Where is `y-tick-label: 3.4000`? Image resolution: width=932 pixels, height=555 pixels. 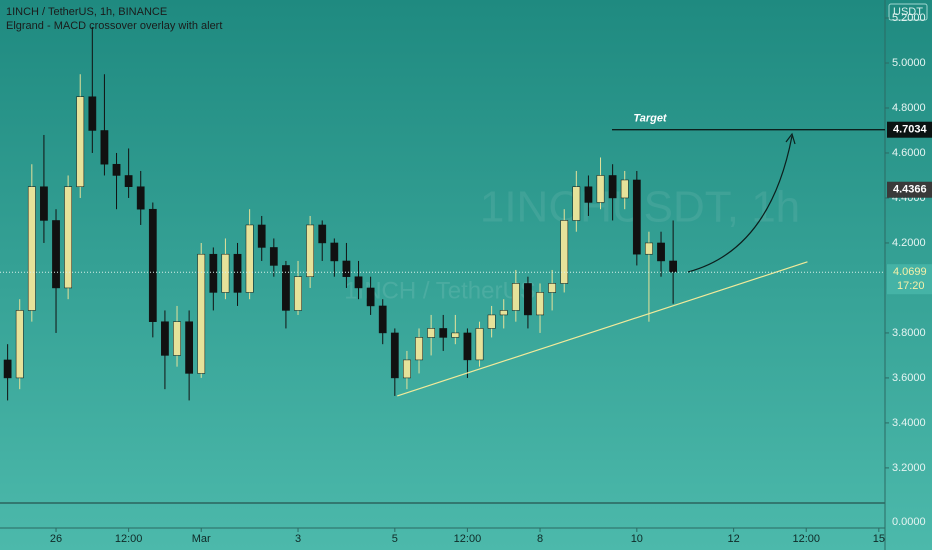 y-tick-label: 3.4000 is located at coordinates (909, 423).